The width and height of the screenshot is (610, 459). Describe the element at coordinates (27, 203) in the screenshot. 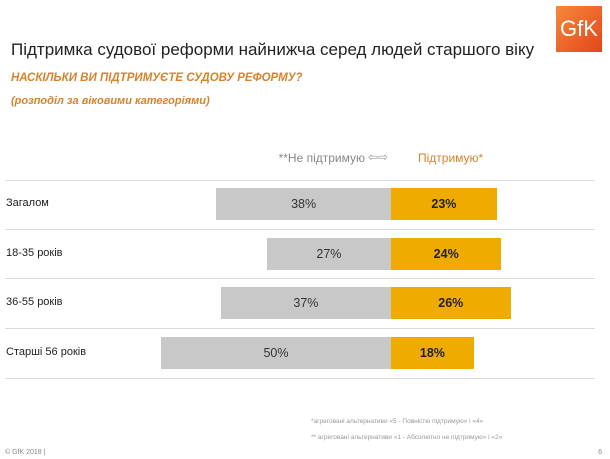

I see `category-label: Загалом` at that location.